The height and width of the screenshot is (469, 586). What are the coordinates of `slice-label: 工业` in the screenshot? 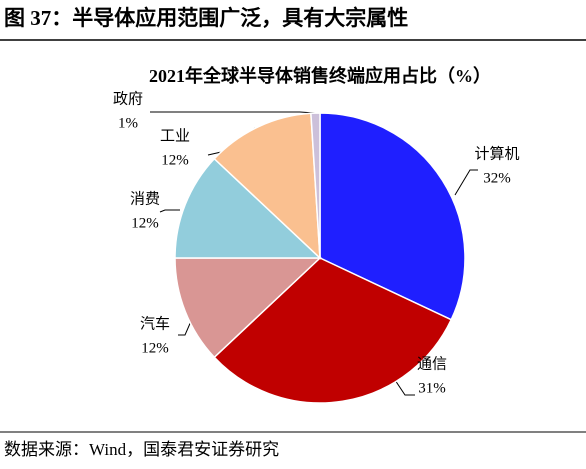 It's located at (175, 135).